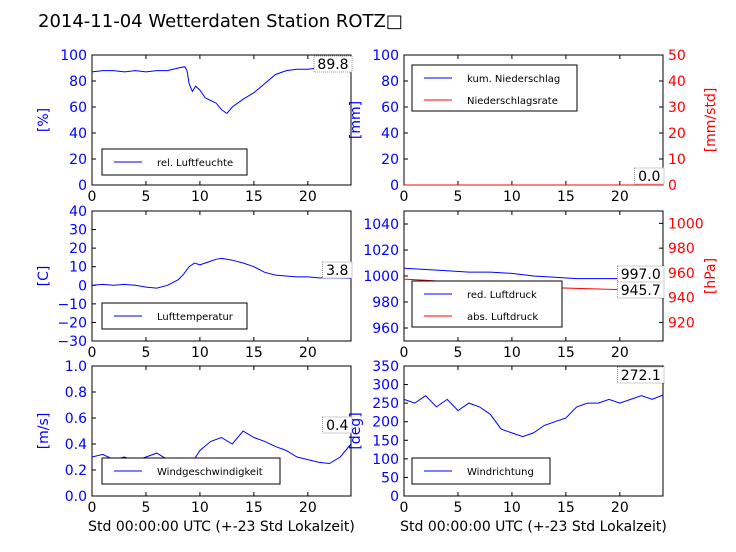 The width and height of the screenshot is (736, 552). What do you see at coordinates (385, 329) in the screenshot?
I see `y-tick-label: 960` at bounding box center [385, 329].